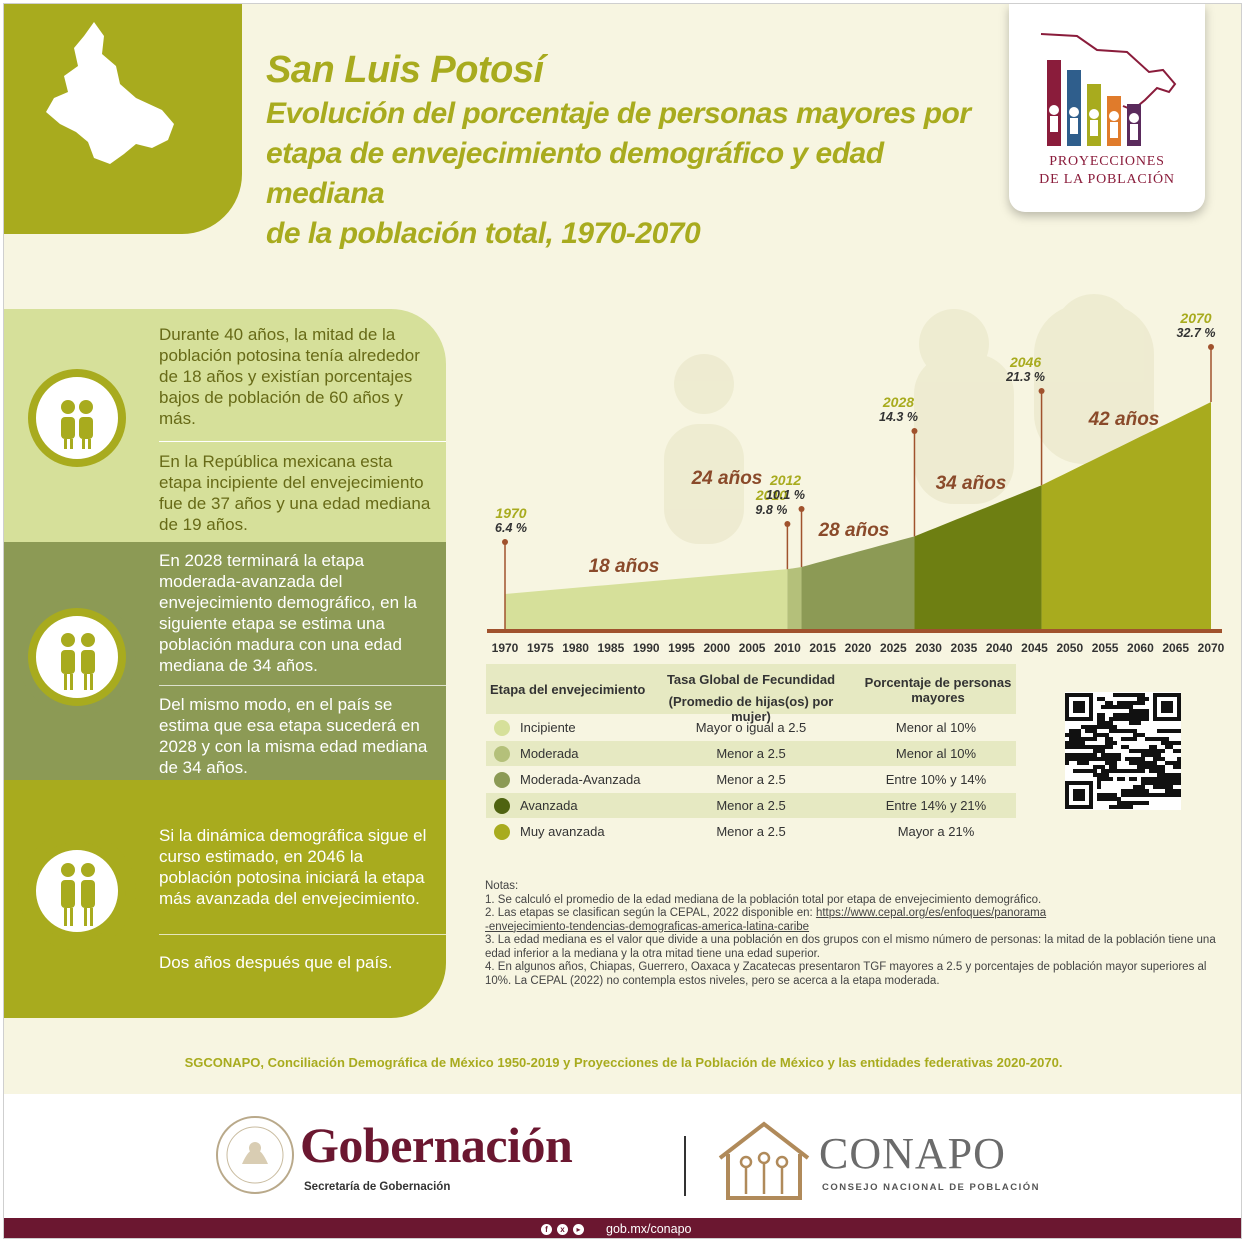 The width and height of the screenshot is (1245, 1242). I want to click on bottom-bar: f x ▸ gob.mx/conapo, so click(622, 1228).